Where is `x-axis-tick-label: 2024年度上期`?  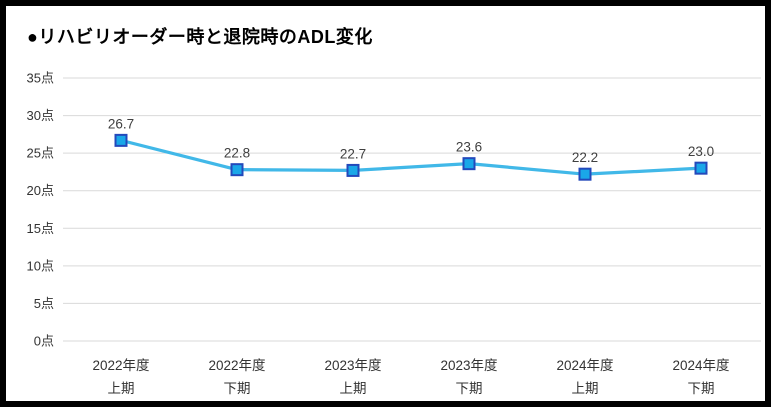
x-axis-tick-label: 2024年度上期 is located at coordinates (584, 377).